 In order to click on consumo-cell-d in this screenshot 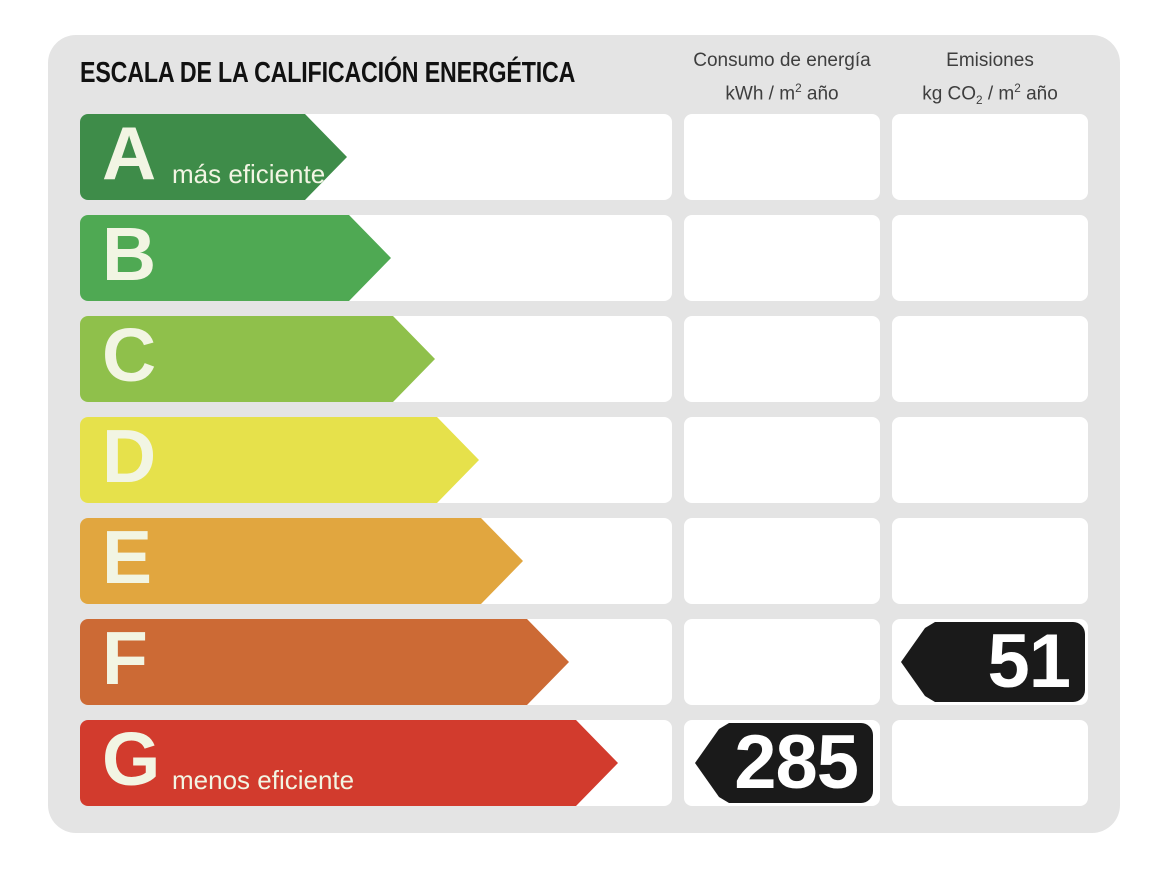, I will do `click(782, 460)`.